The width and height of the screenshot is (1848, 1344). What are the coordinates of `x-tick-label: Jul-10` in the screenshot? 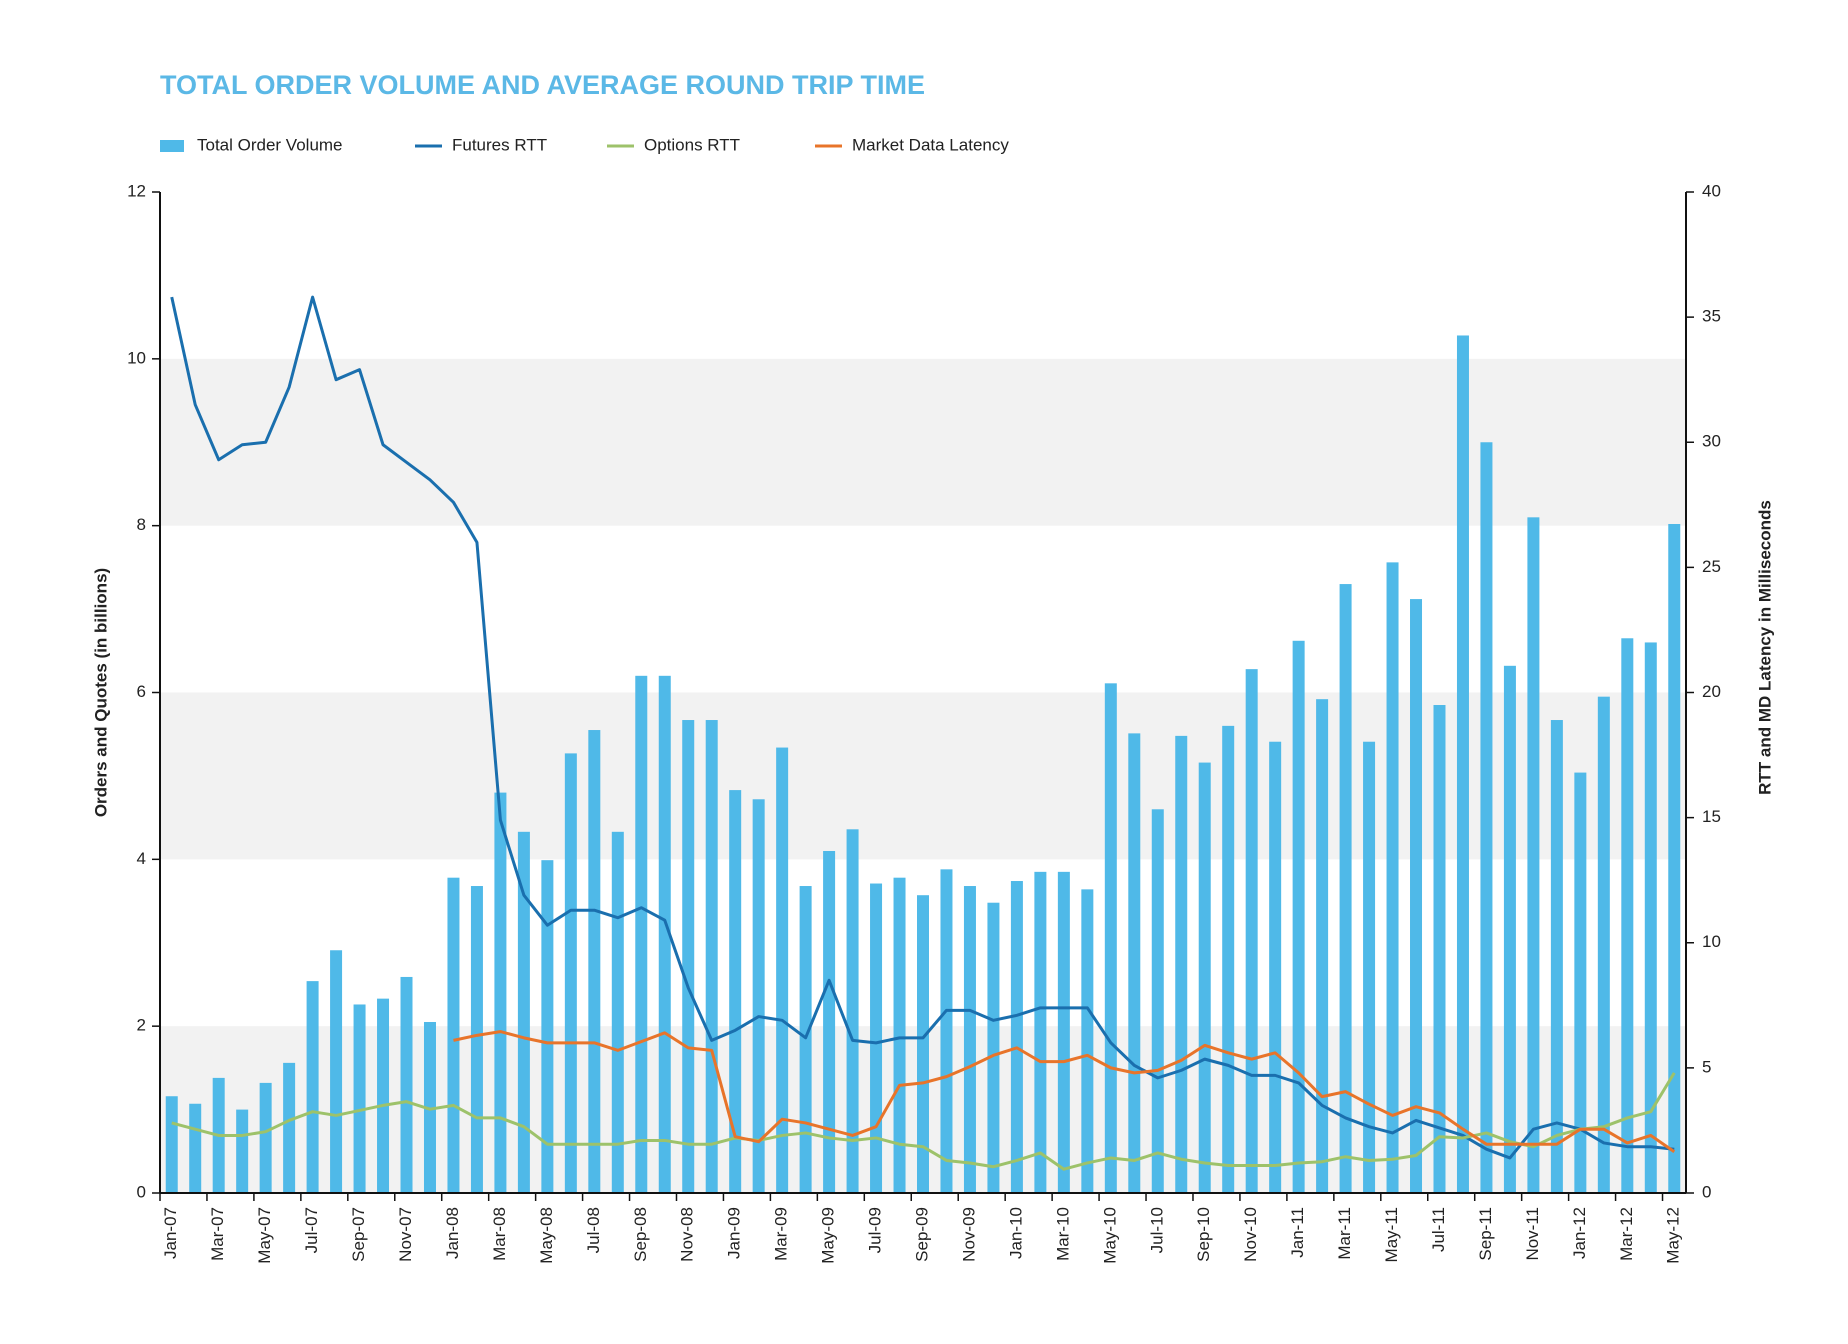 It's located at (1156, 1230).